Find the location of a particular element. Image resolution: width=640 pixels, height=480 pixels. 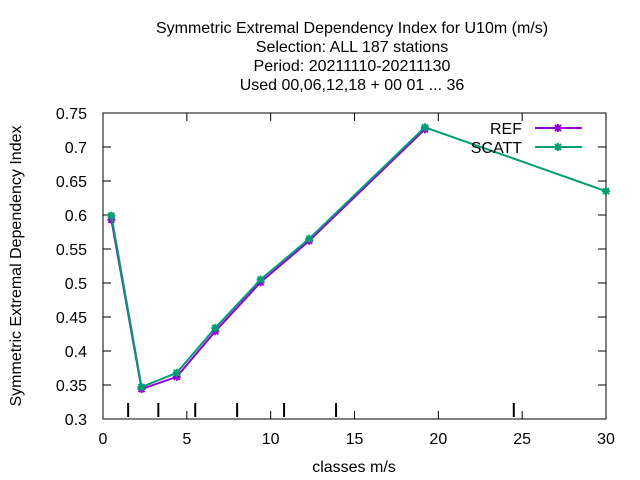

legend-label: REF is located at coordinates (506, 129).